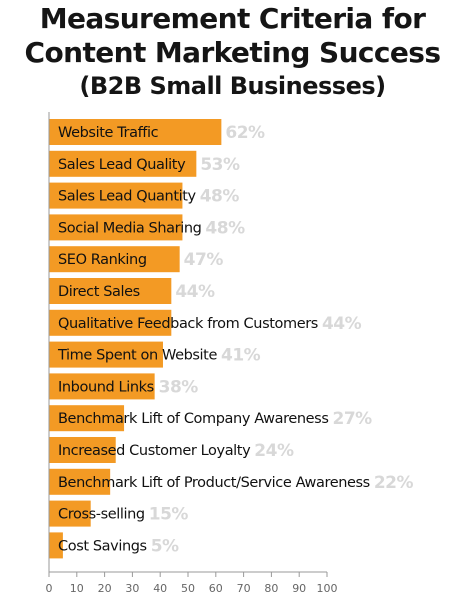 The image size is (465, 602). Describe the element at coordinates (353, 419) in the screenshot. I see `value-label: 27%` at that location.